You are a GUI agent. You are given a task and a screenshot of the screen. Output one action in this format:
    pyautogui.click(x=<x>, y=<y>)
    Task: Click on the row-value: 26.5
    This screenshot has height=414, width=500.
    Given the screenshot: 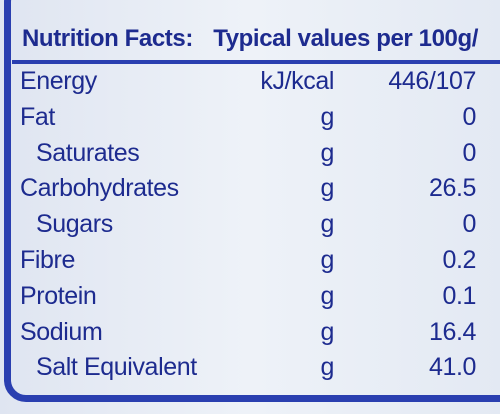 What is the action you would take?
    pyautogui.click(x=452, y=188)
    